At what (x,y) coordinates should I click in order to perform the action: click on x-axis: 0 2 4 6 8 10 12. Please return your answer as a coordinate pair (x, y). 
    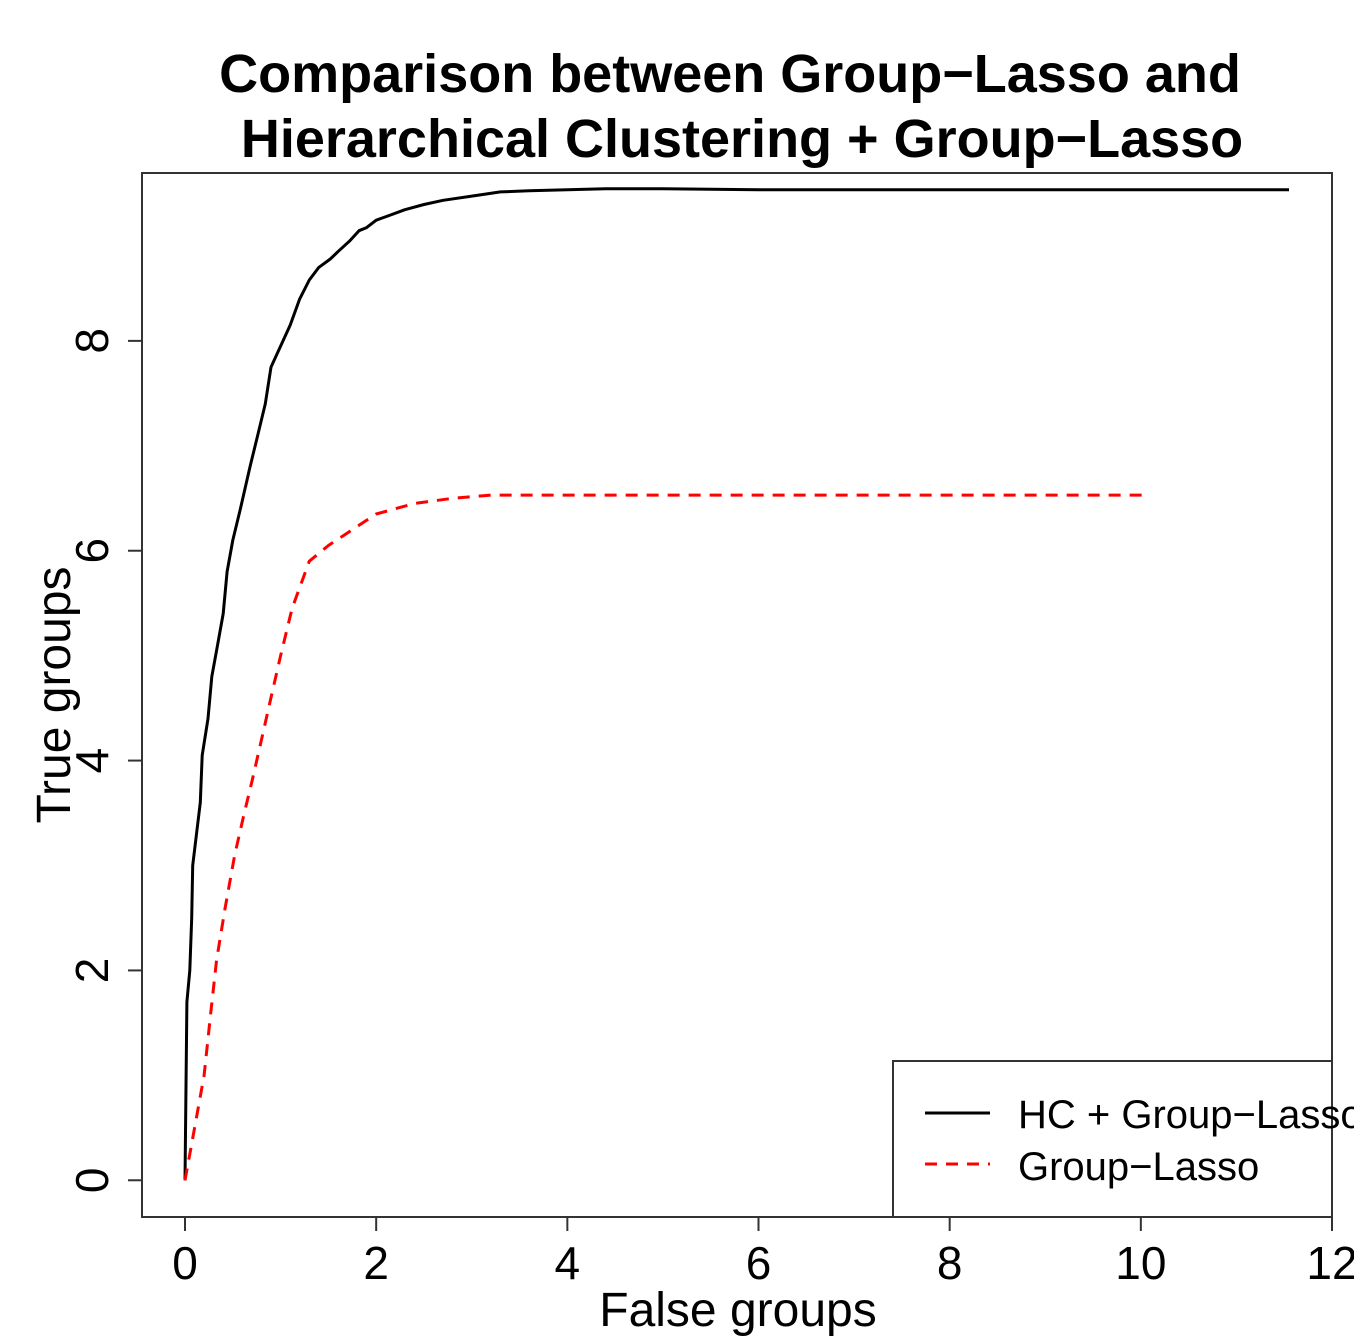
    Looking at the image, I should click on (763, 1253).